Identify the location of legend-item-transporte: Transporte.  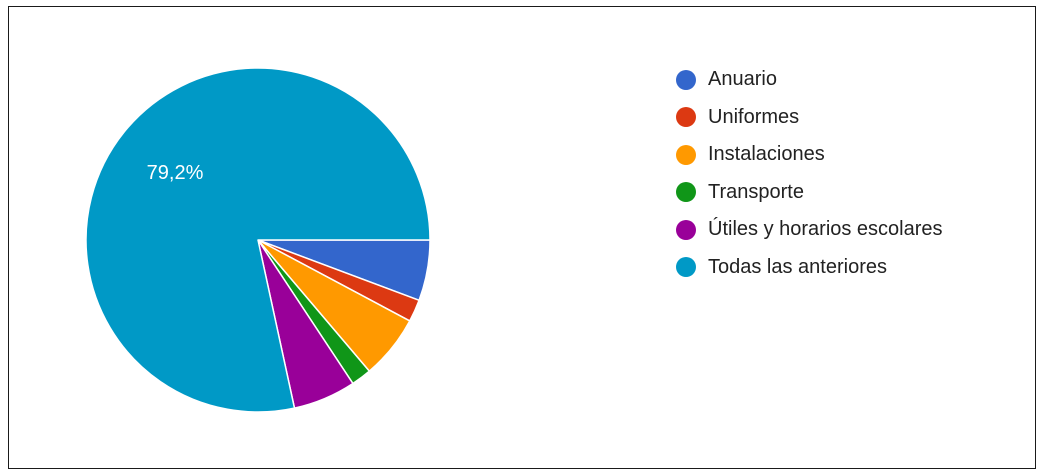
(809, 193).